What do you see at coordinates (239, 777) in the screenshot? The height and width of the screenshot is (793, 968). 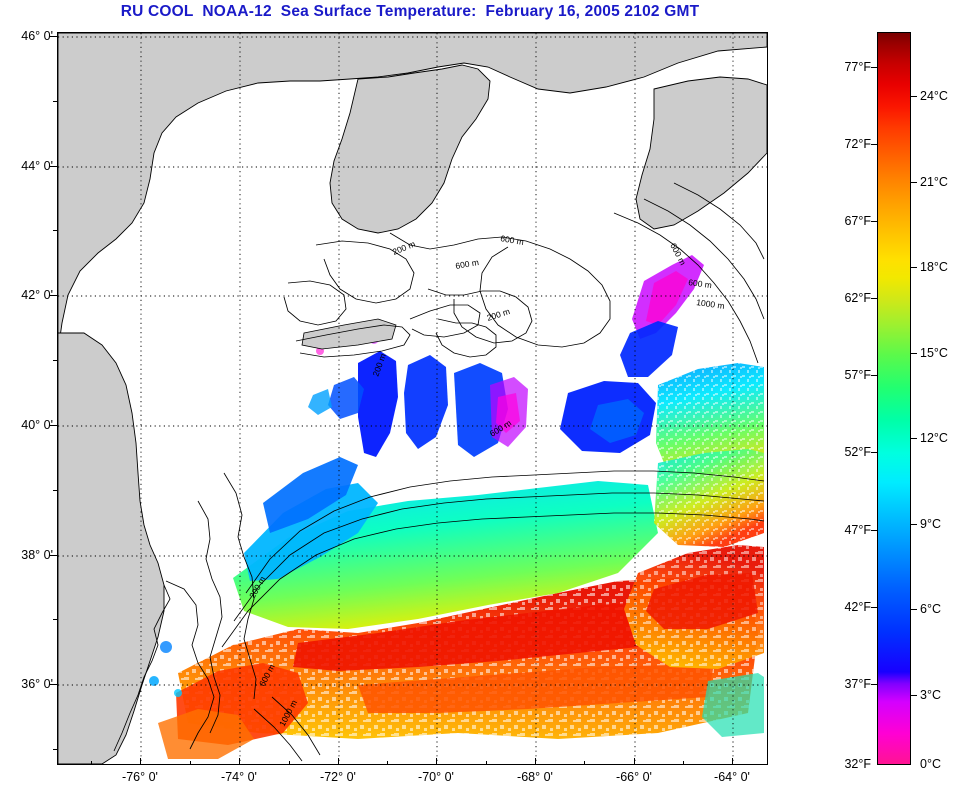 I see `x-tick-label: -74° 0'` at bounding box center [239, 777].